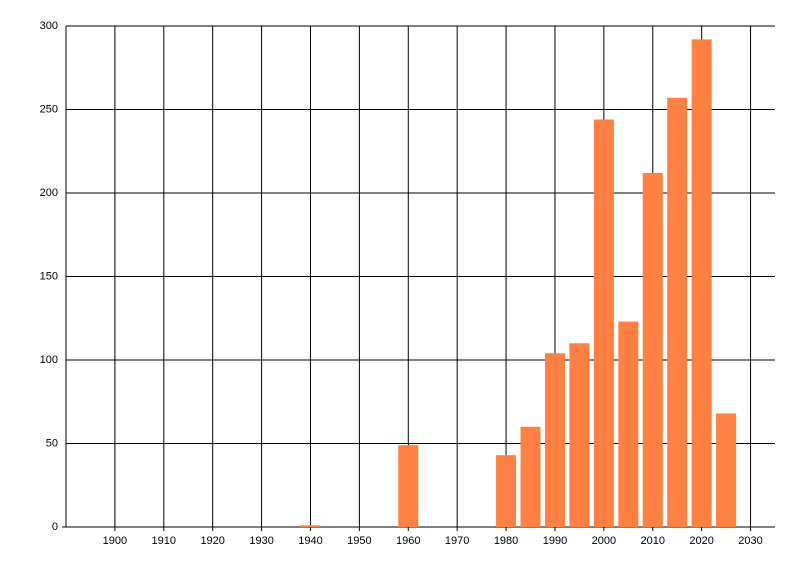 The image size is (800, 576). I want to click on x-tick-label: 2010, so click(653, 541).